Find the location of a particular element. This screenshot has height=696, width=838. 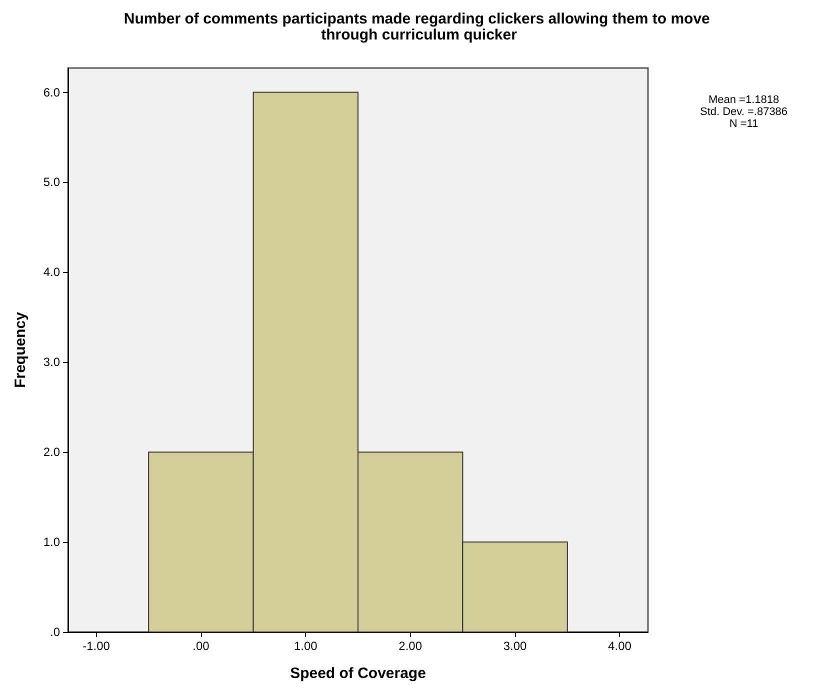

x-tick-label: 4.00 is located at coordinates (620, 646).